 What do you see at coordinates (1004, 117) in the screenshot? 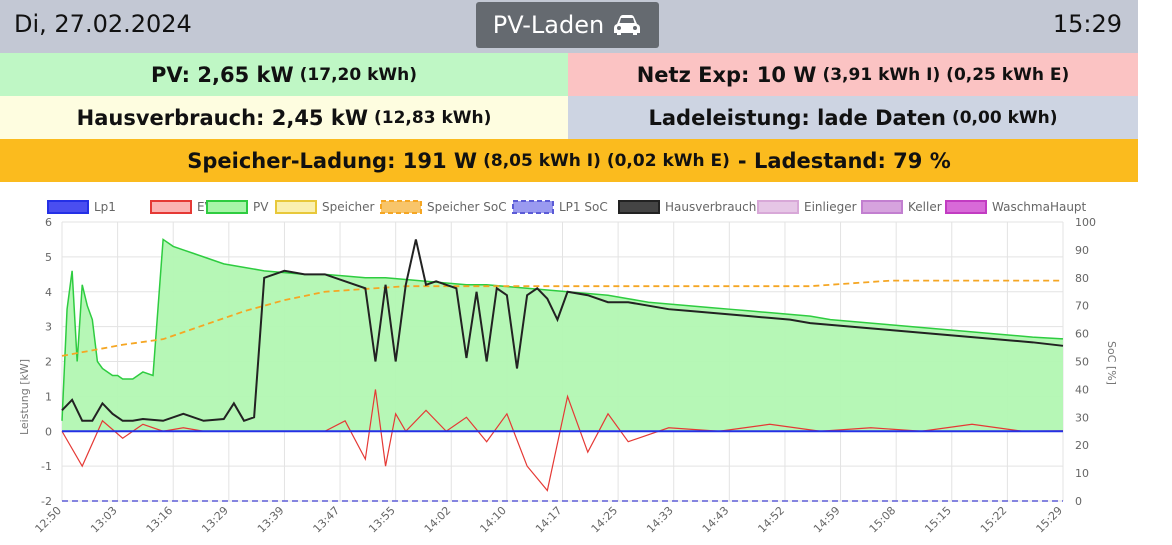
I see `lade-sub: (0,00 kWh)` at bounding box center [1004, 117].